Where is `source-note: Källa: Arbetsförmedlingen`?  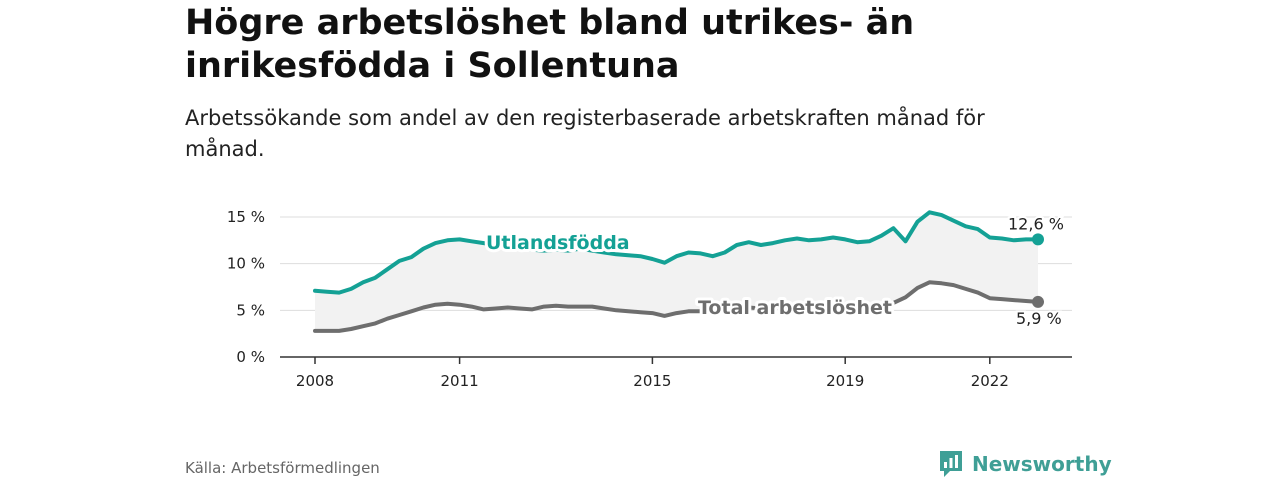 source-note: Källa: Arbetsförmedlingen is located at coordinates (282, 468).